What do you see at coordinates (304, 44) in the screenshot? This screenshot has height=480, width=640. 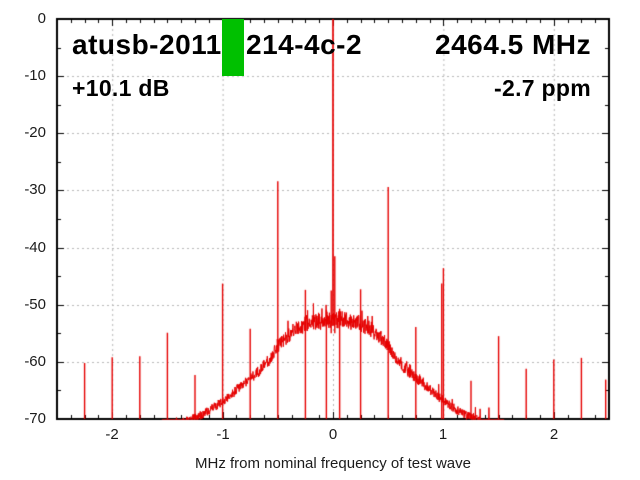 I see `device-id-suffix-label: 214-4c-2` at bounding box center [304, 44].